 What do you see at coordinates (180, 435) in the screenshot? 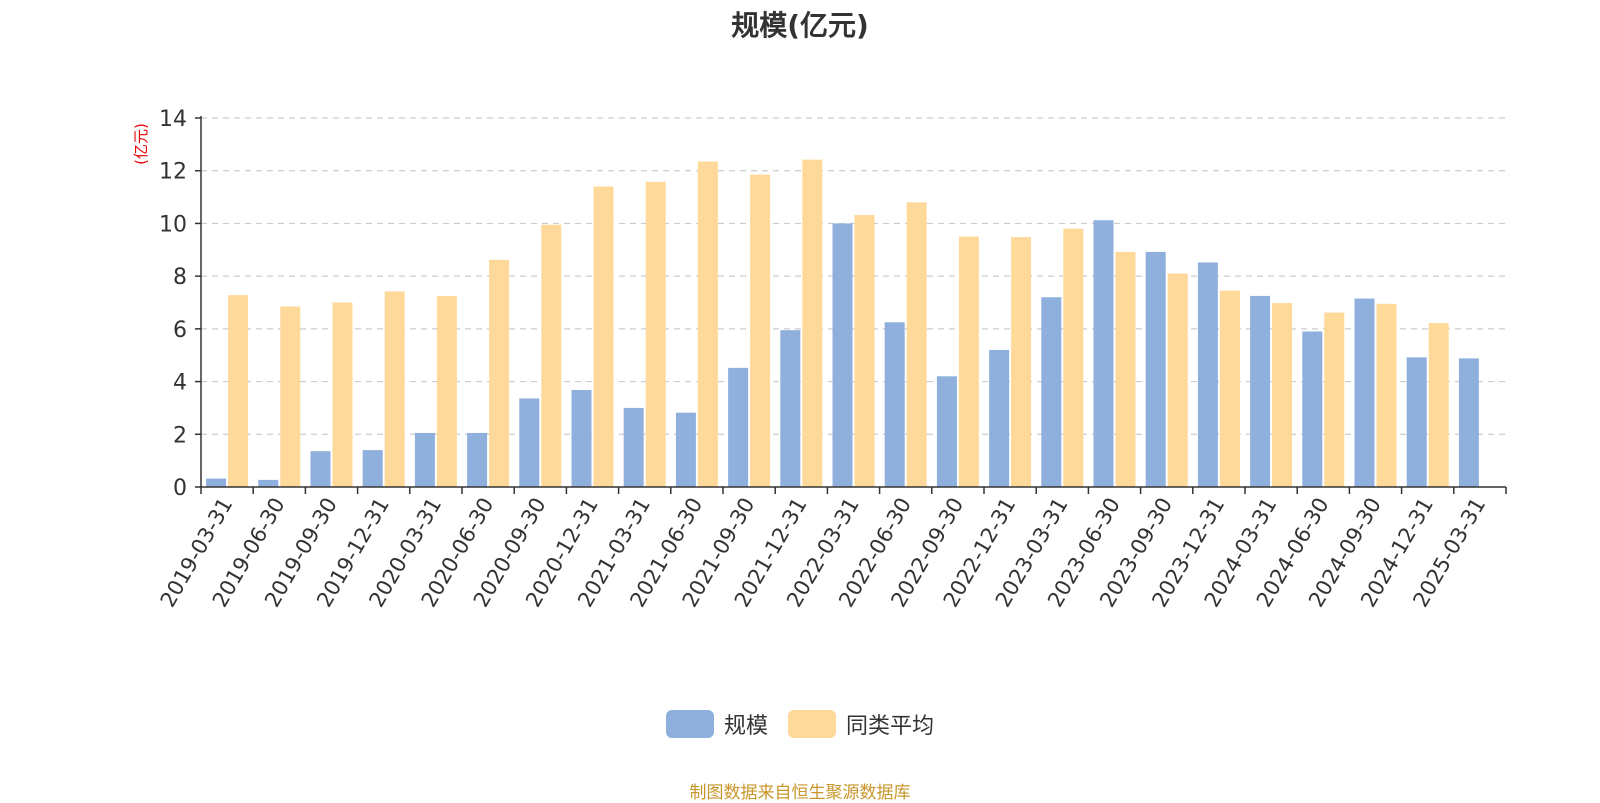
I see `y-tick-label: 2` at bounding box center [180, 435].